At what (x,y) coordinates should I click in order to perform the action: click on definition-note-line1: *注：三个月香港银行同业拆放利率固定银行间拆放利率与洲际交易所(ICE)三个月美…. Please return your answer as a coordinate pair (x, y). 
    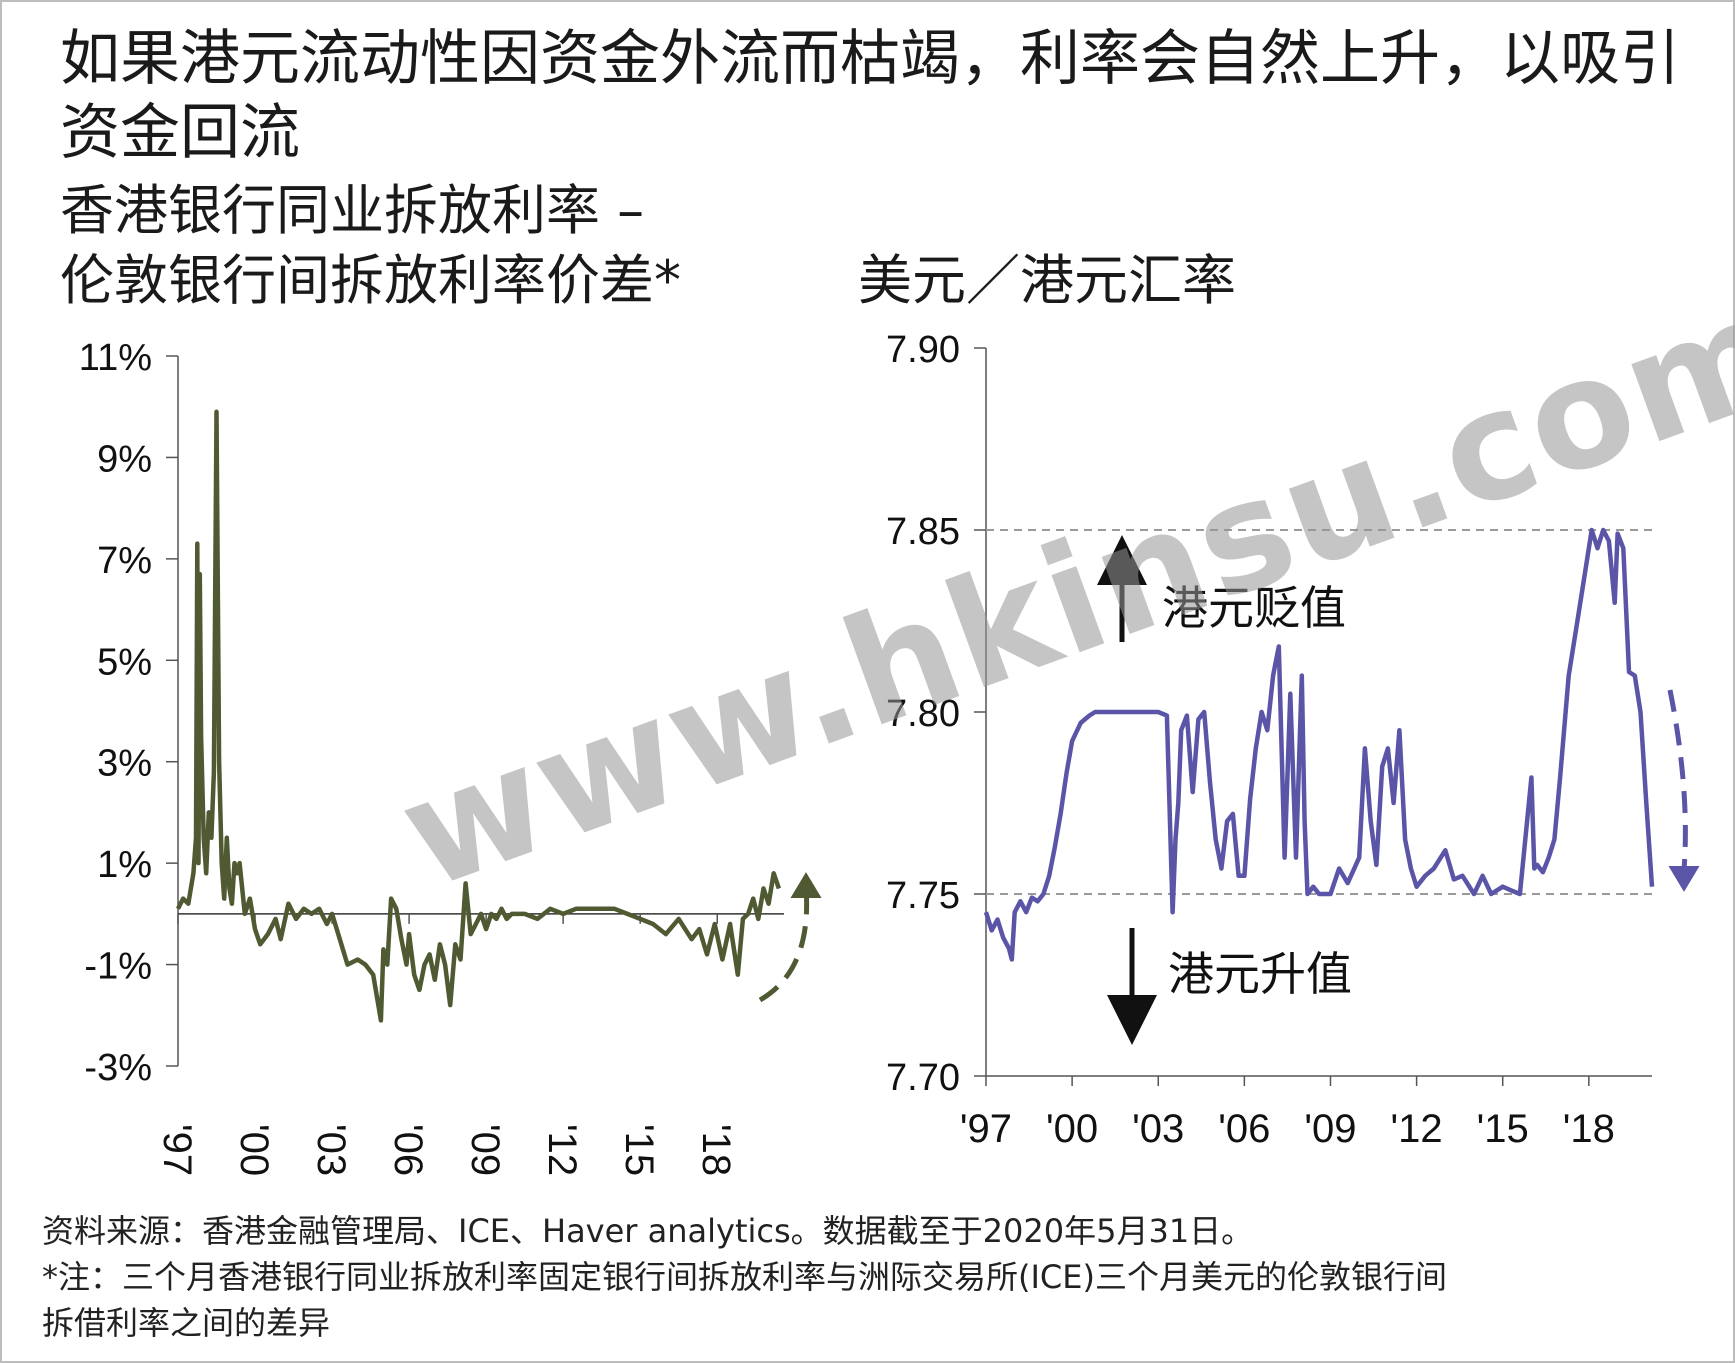
    Looking at the image, I should click on (744, 1277).